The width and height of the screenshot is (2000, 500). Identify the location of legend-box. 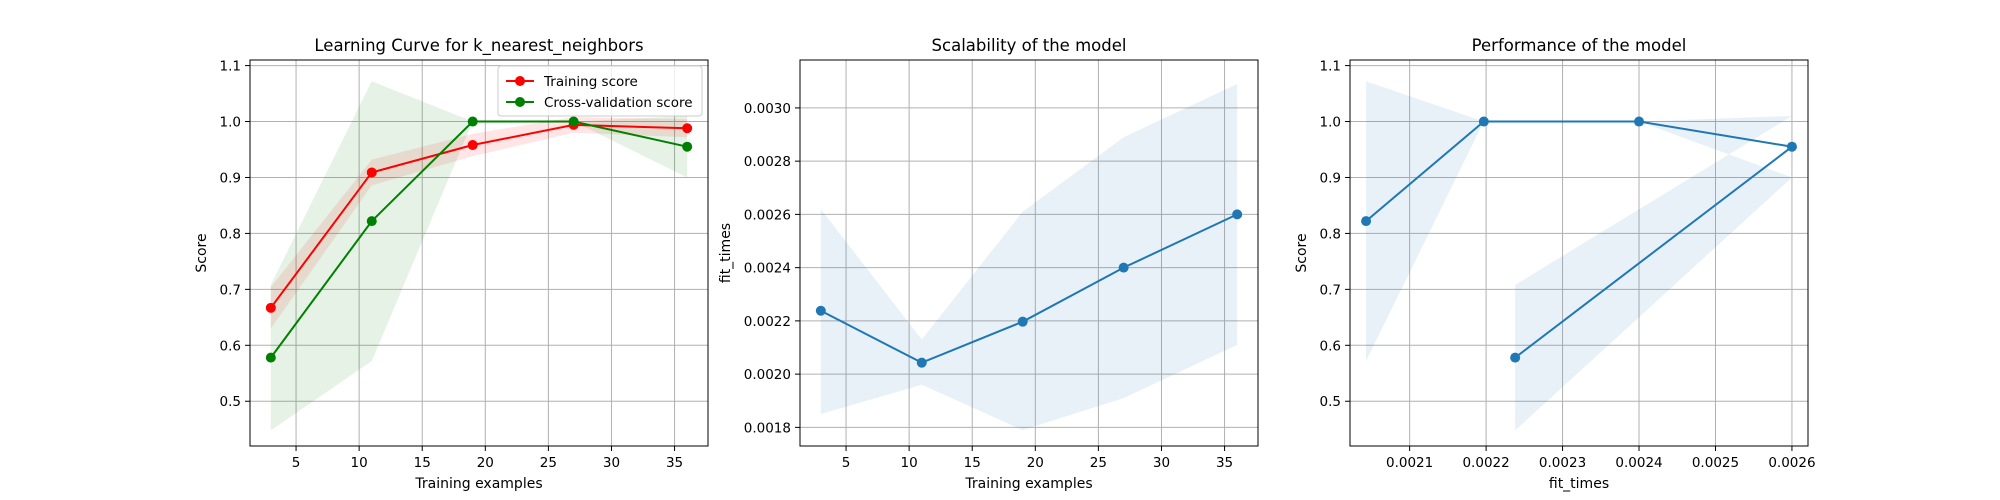
(600, 91).